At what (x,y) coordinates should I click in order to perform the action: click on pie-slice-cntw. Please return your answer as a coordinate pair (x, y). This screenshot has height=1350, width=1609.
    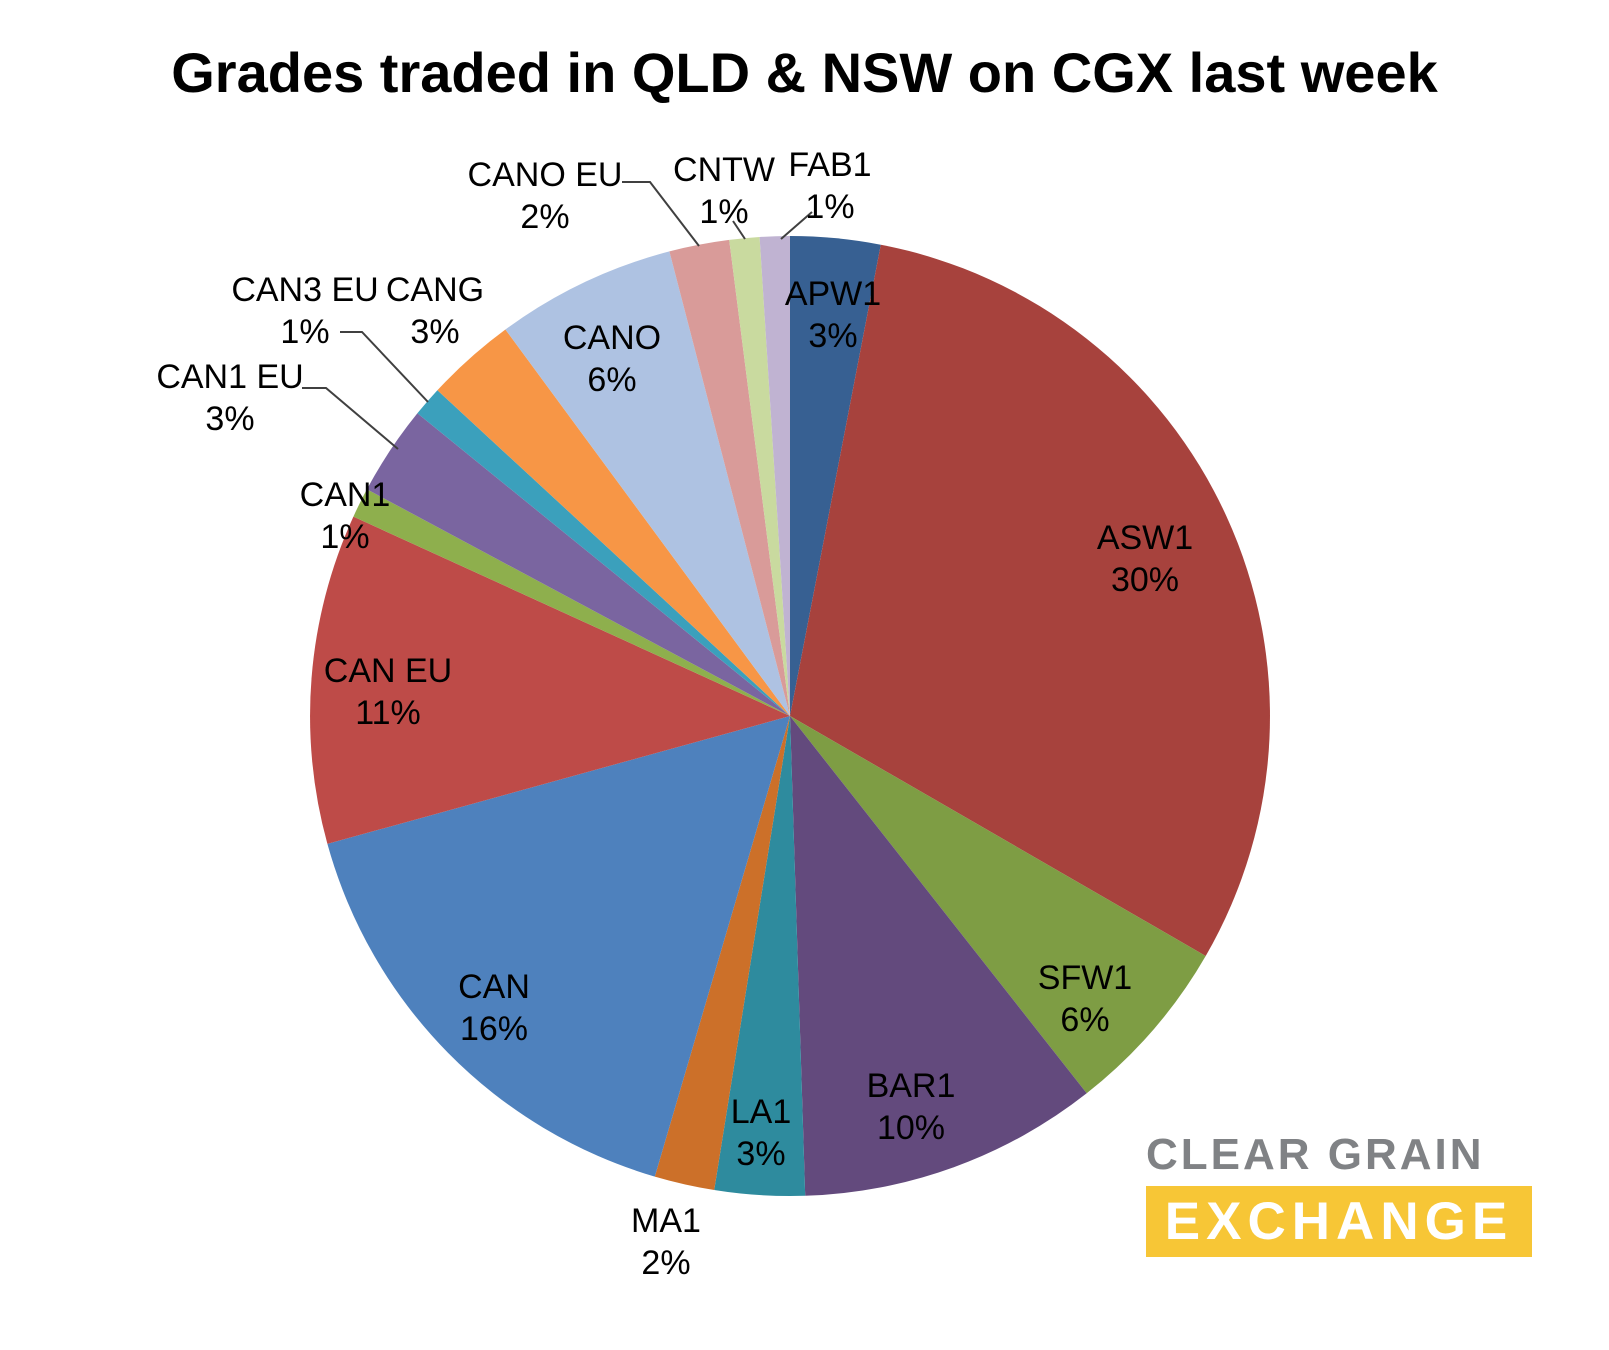
    Looking at the image, I should click on (759, 476).